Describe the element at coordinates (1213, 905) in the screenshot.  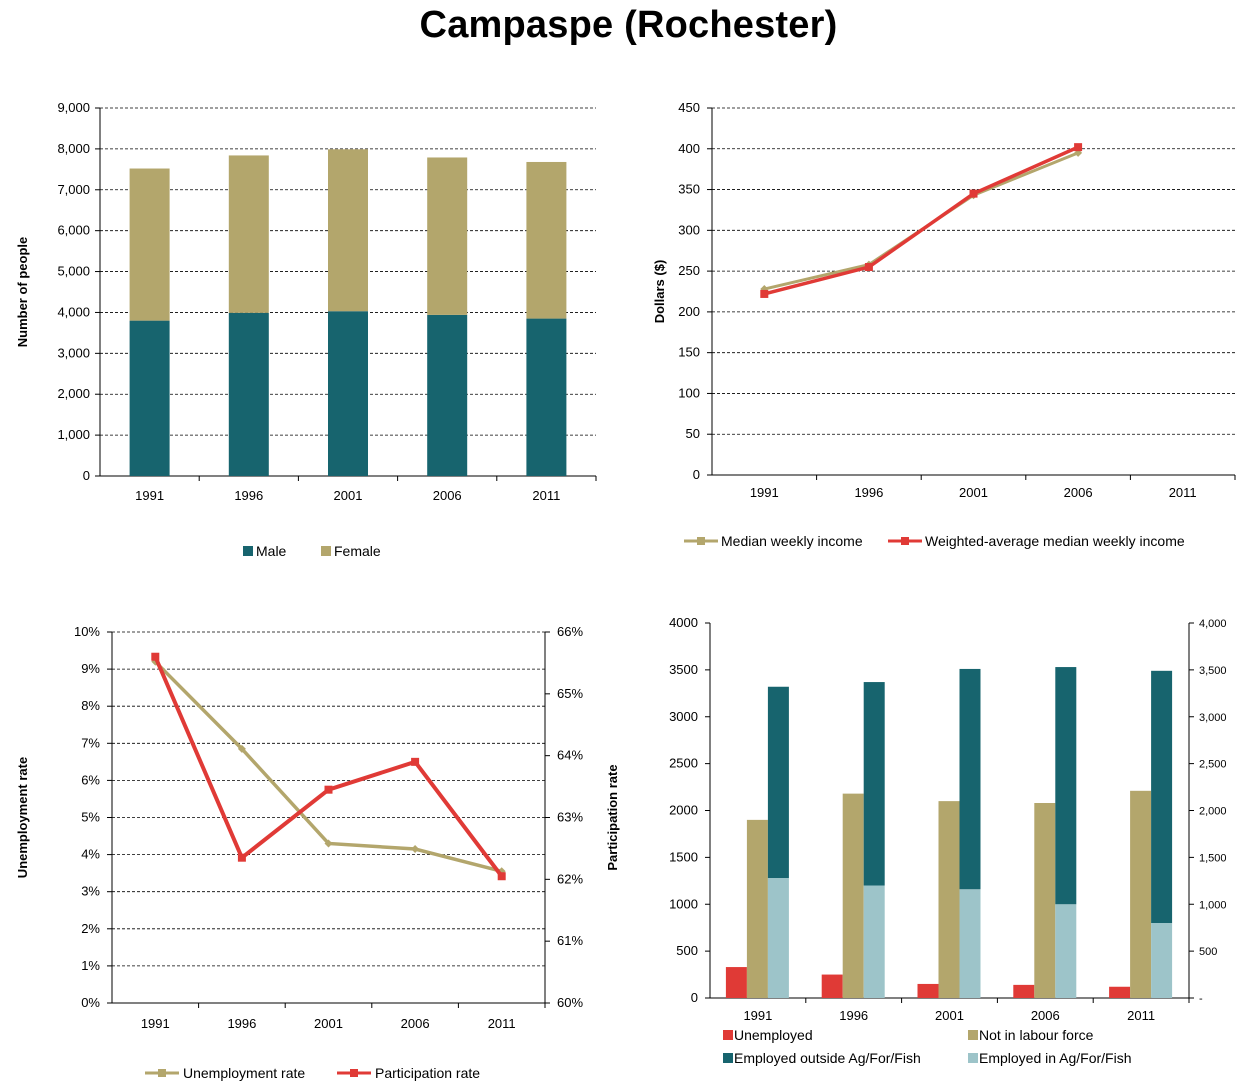
I see `labour-ytick-right-label: 1,000` at that location.